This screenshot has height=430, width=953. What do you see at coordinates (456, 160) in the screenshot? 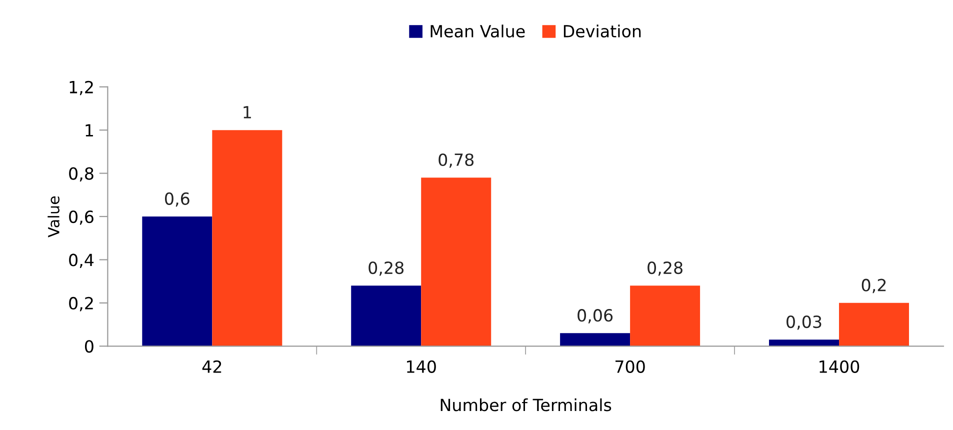
I see `data-label: 0,78` at bounding box center [456, 160].